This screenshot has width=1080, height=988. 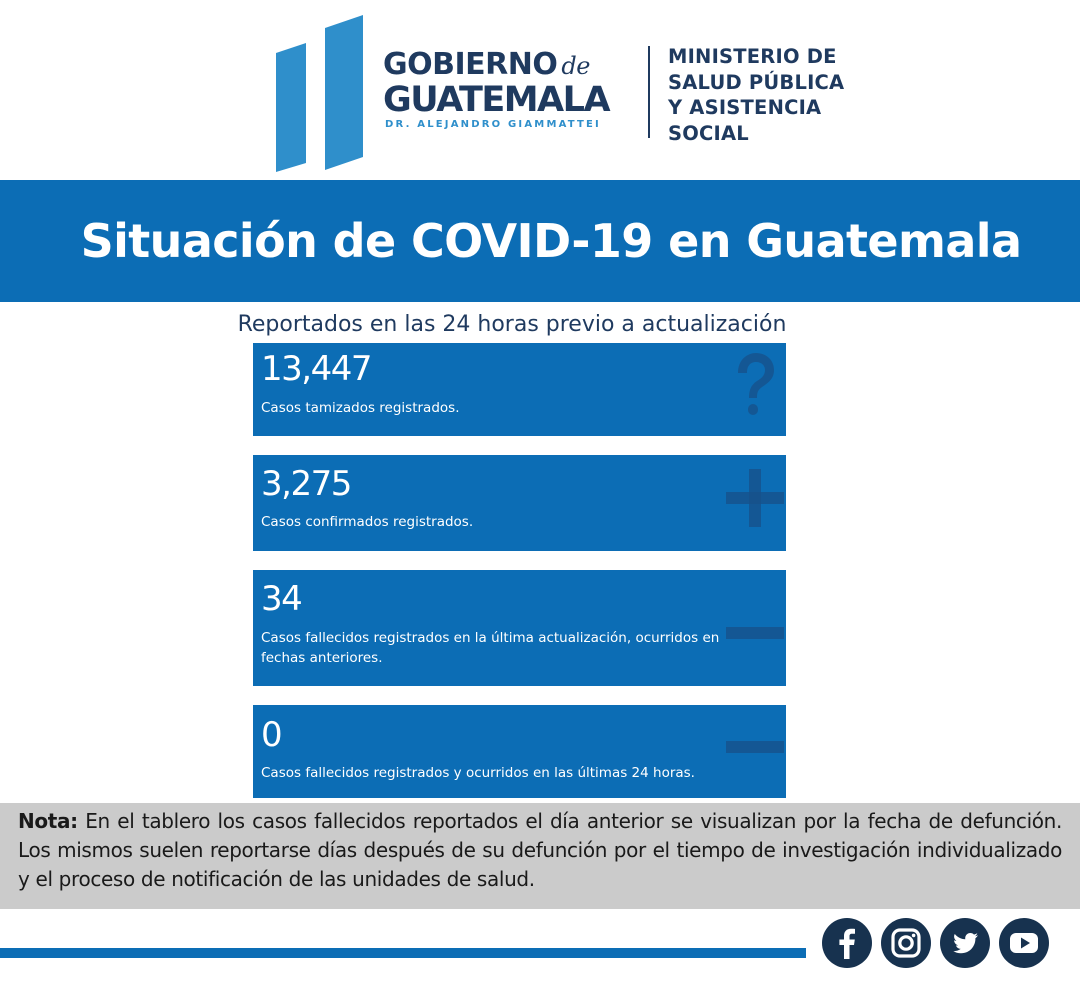 What do you see at coordinates (306, 484) in the screenshot?
I see `stat-value: 3,275` at bounding box center [306, 484].